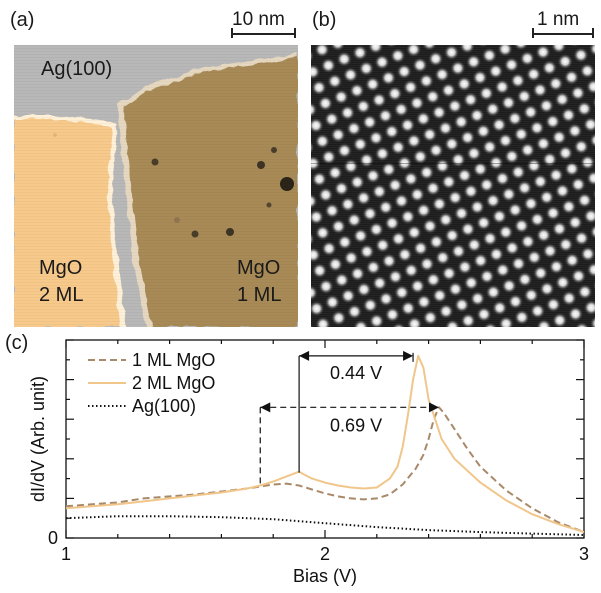 This screenshot has width=601, height=593. What do you see at coordinates (77, 69) in the screenshot?
I see `substrate-label: Ag(100)` at bounding box center [77, 69].